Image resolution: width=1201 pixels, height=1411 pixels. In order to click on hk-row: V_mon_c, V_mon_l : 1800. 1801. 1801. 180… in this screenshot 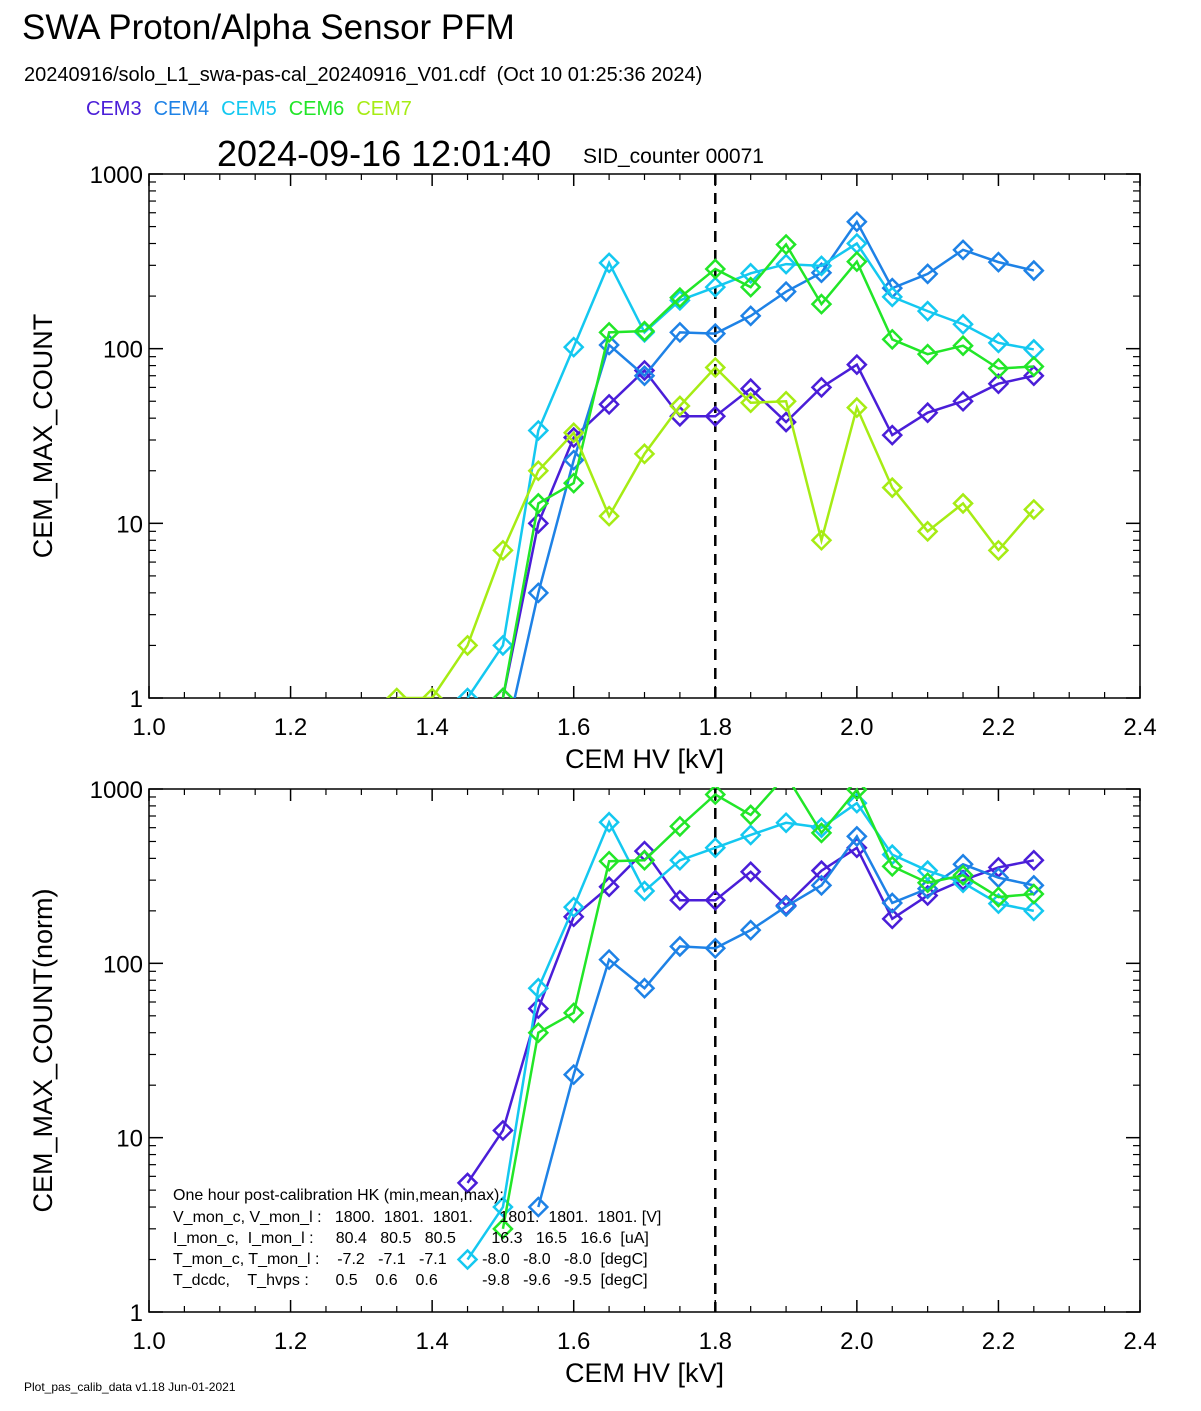, I will do `click(417, 1217)`.